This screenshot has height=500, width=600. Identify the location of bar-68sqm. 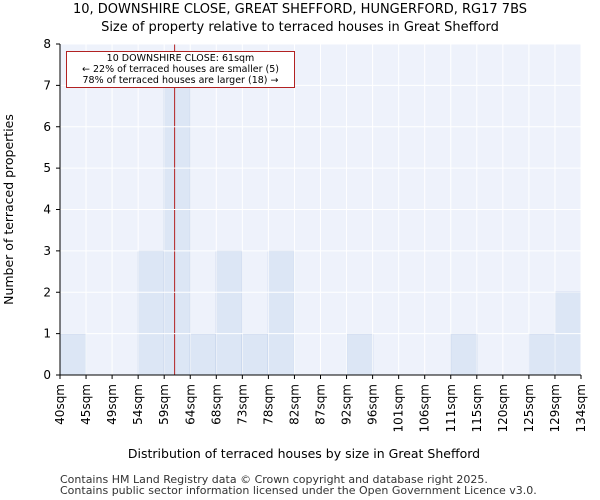
(229, 313).